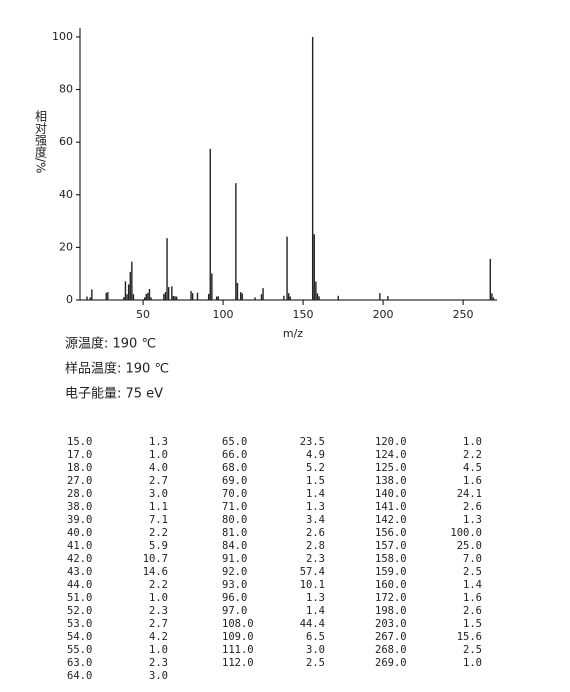 This screenshot has height=692, width=570. What do you see at coordinates (79, 572) in the screenshot?
I see `mz-cell: 43.0` at bounding box center [79, 572].